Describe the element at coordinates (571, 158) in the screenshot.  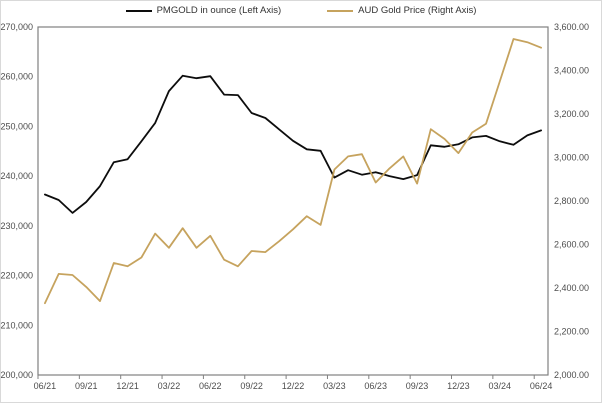
I see `y-axis-right-tick-label: 3,000.00` at that location.